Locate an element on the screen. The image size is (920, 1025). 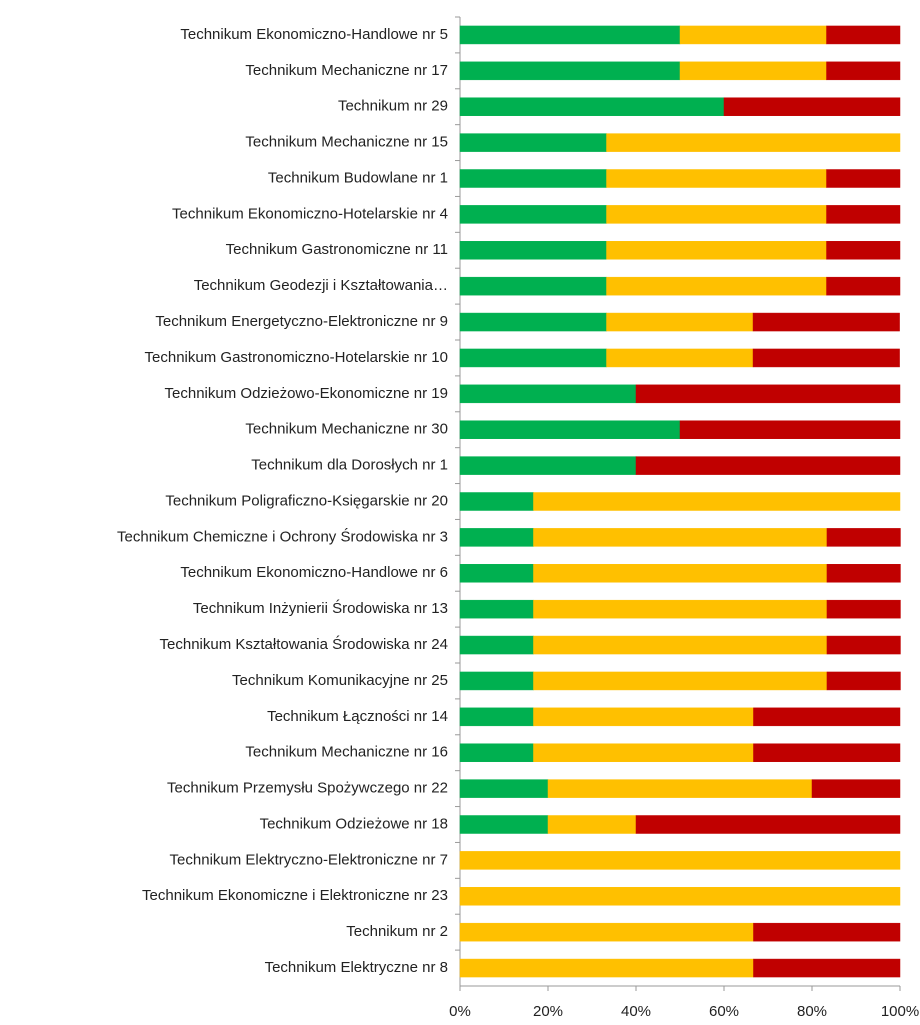
y-tick-label: Technikum Mechaniczne nr 30 is located at coordinates (346, 429).